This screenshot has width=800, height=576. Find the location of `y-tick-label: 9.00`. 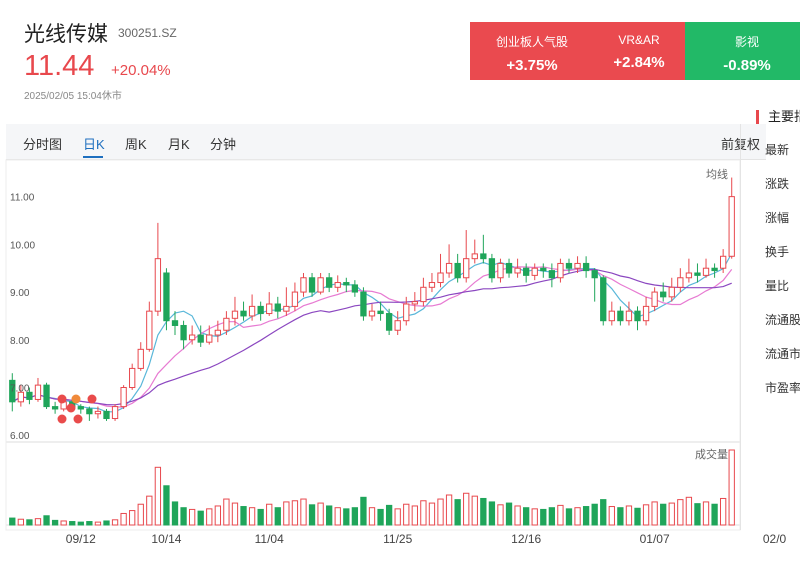

y-tick-label: 9.00 is located at coordinates (20, 293).